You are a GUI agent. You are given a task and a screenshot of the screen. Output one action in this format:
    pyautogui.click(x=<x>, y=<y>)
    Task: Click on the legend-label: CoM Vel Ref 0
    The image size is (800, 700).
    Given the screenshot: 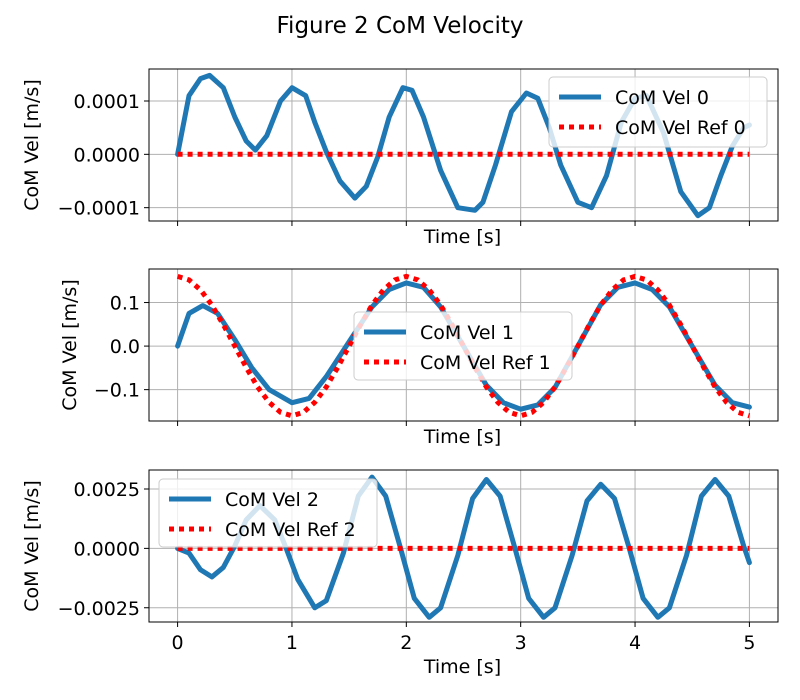 What is the action you would take?
    pyautogui.click(x=680, y=128)
    